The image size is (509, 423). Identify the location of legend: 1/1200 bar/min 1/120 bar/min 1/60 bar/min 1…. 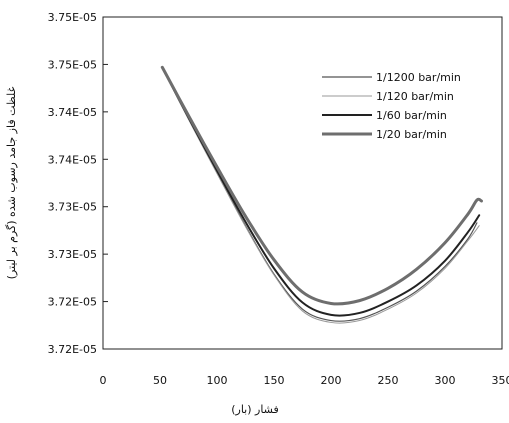
(391, 106).